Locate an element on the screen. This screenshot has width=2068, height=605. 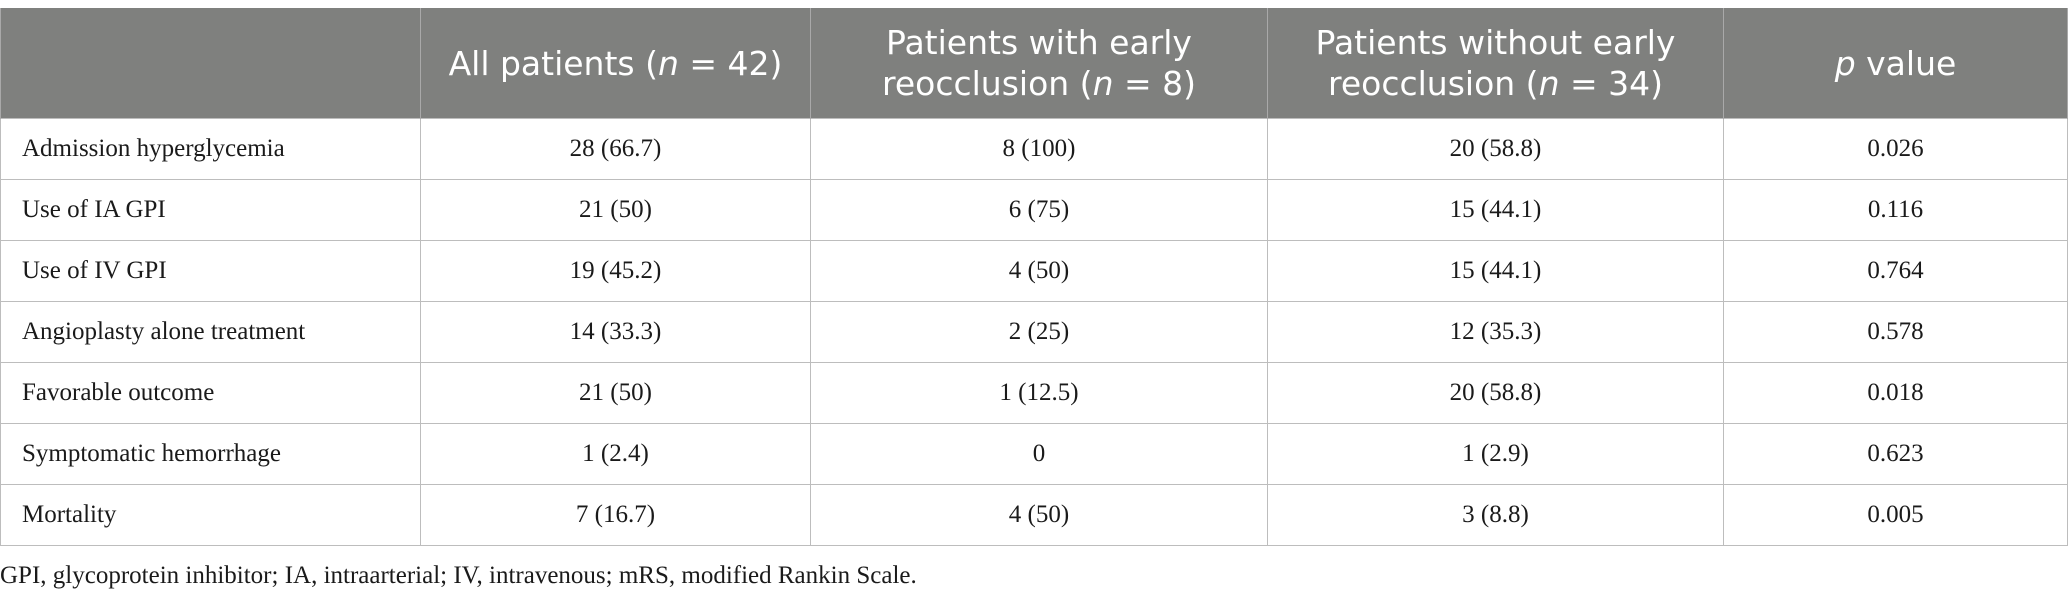
row-label: Mortality is located at coordinates (210, 515).